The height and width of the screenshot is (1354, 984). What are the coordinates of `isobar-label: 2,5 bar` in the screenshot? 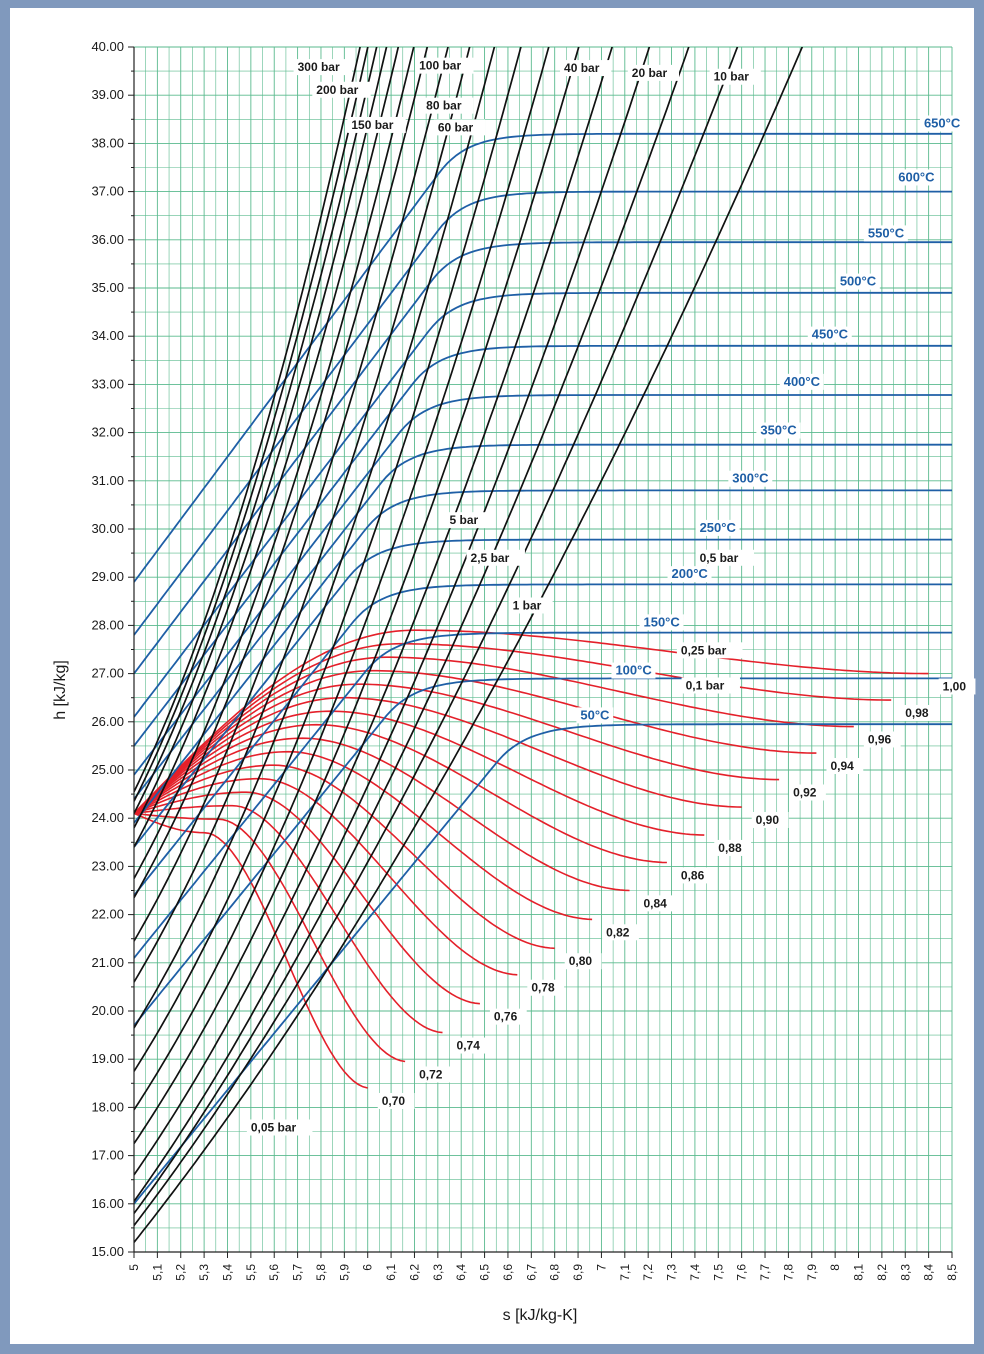 It's located at (490, 558).